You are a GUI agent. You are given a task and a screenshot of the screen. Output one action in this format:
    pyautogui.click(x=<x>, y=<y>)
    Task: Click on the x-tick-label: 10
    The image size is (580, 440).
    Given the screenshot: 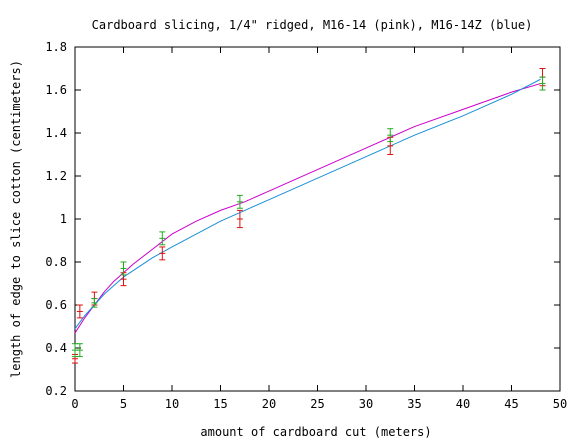 What is the action you would take?
    pyautogui.click(x=172, y=404)
    